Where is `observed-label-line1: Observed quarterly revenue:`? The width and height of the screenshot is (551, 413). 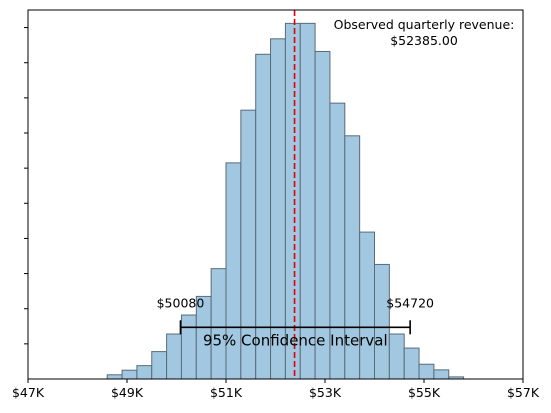
observed-label-line1: Observed quarterly revenue: is located at coordinates (424, 24).